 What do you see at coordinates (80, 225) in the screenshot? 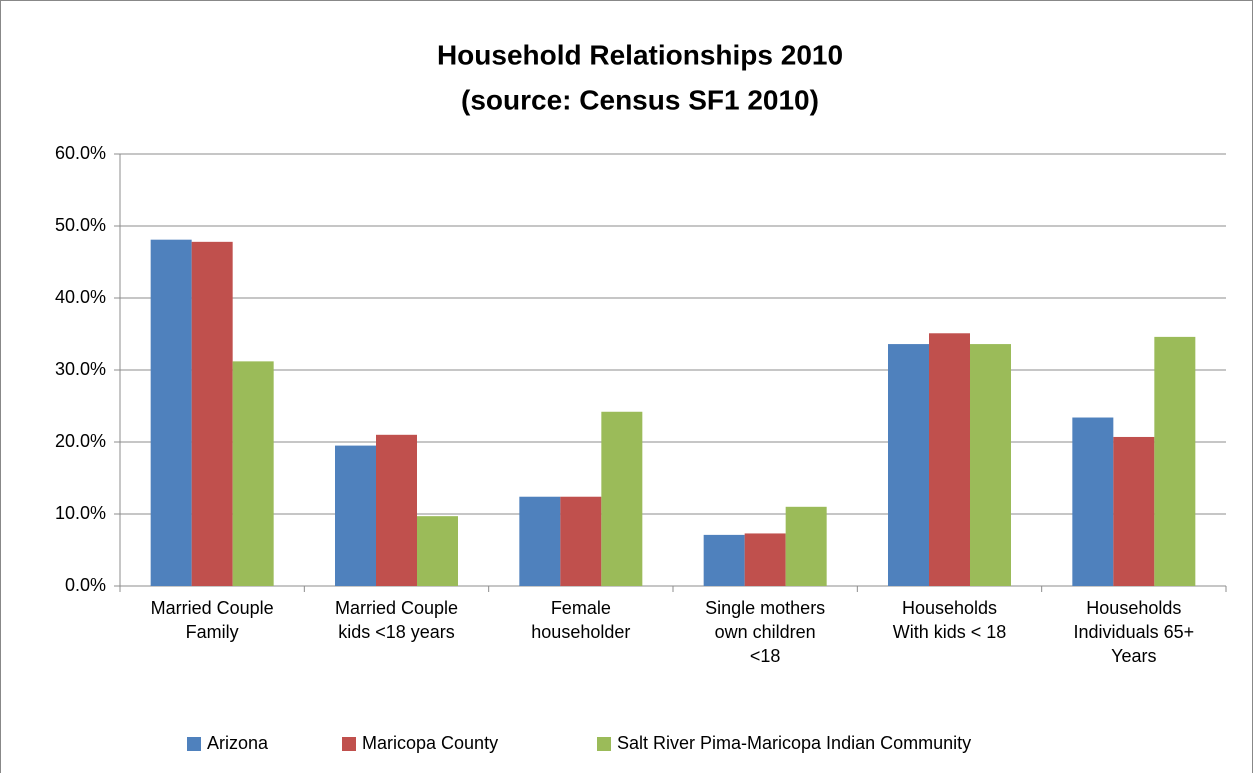
I see `y-tick-label: 50.0%` at bounding box center [80, 225].